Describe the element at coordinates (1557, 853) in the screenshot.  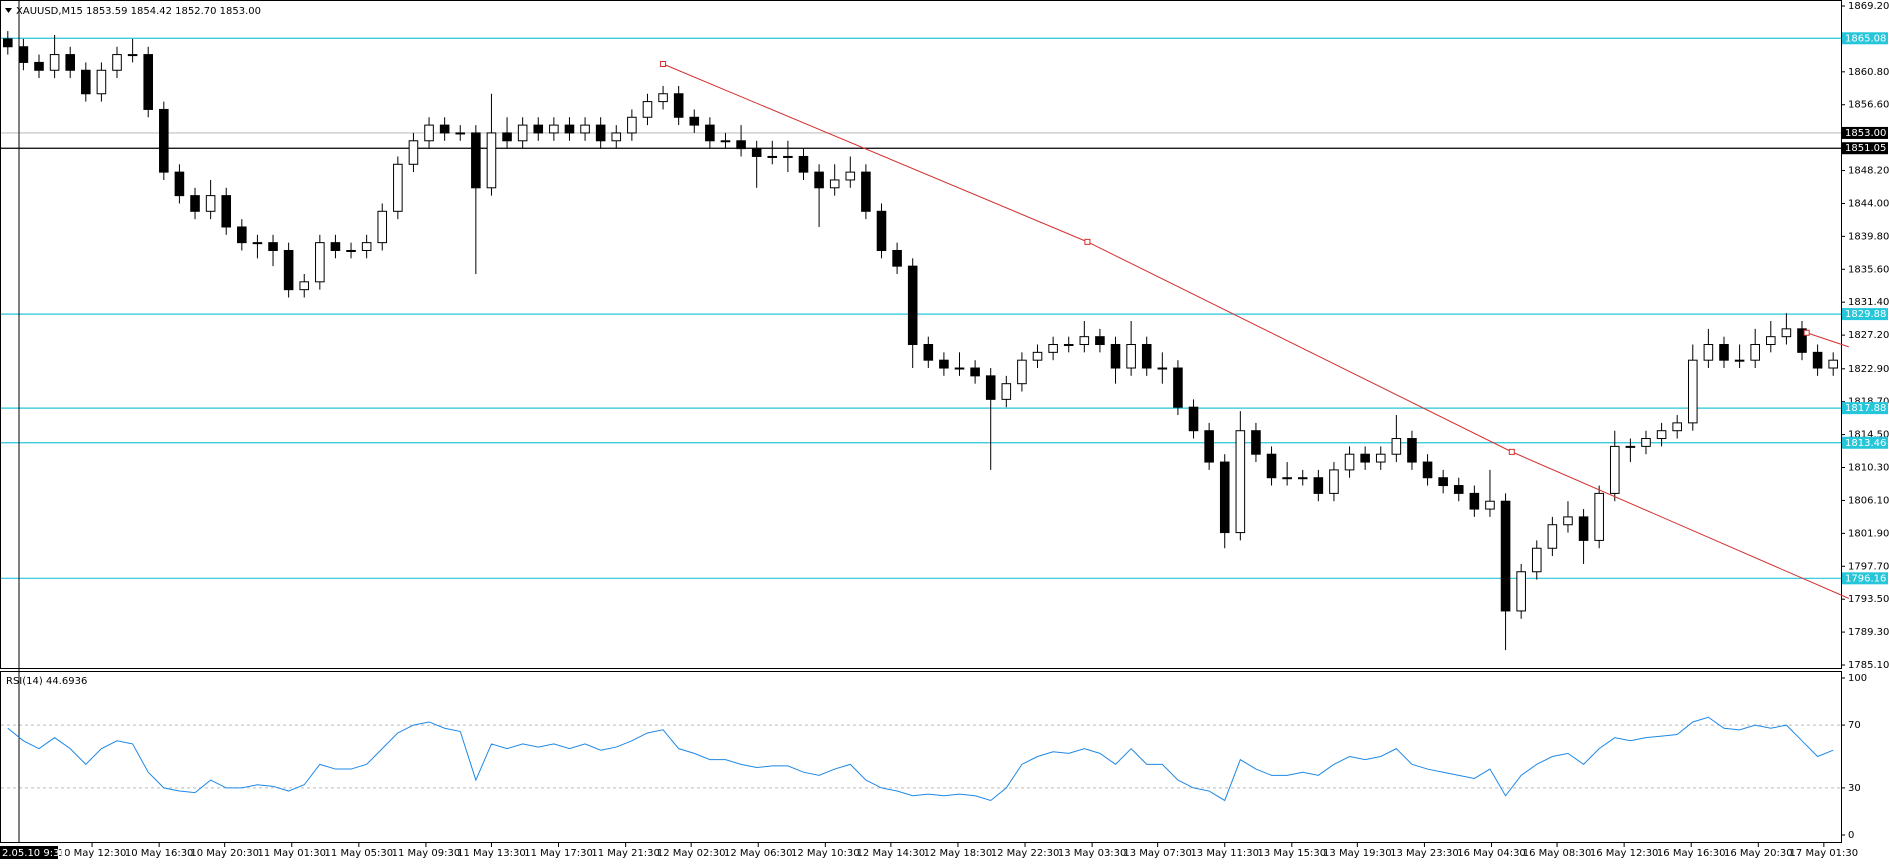
I see `x-tick-label: 16 May 08:30` at that location.